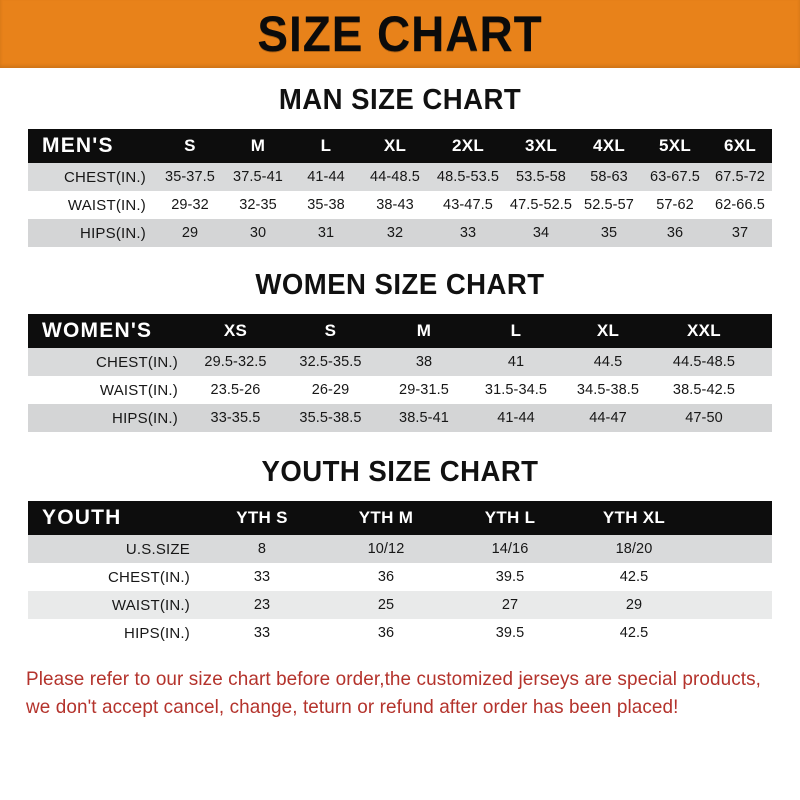  What do you see at coordinates (157, 633) in the screenshot?
I see `row-label-youth-3: HIPS(IN.)` at bounding box center [157, 633].